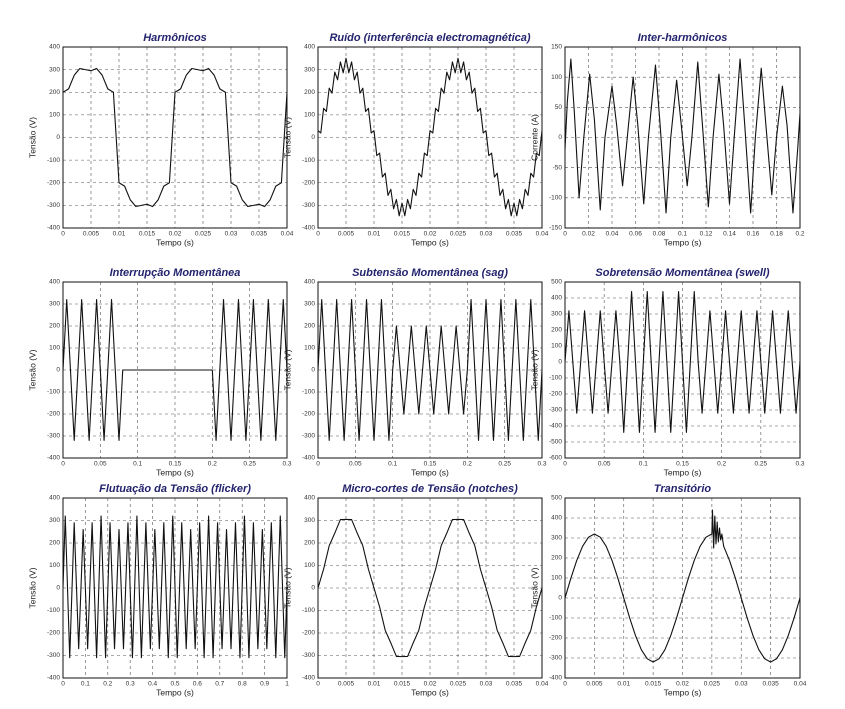 The height and width of the screenshot is (709, 845). Describe the element at coordinates (682, 464) in the screenshot. I see `x-tick-label: 0.15` at that location.